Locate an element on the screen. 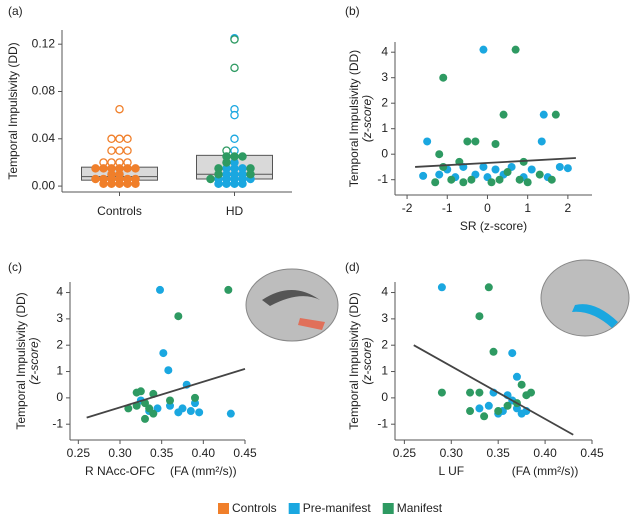 Image resolution: width=640 pixels, height=519 pixels. legend-label: Manifest is located at coordinates (420, 508).